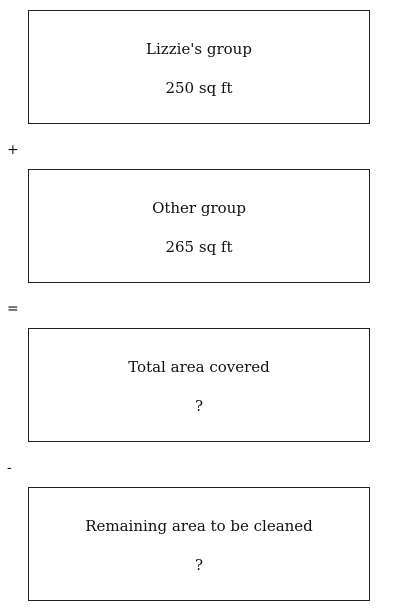 The width and height of the screenshot is (400, 613). Describe the element at coordinates (199, 88) in the screenshot. I see `box-value: 250 sq ft` at that location.